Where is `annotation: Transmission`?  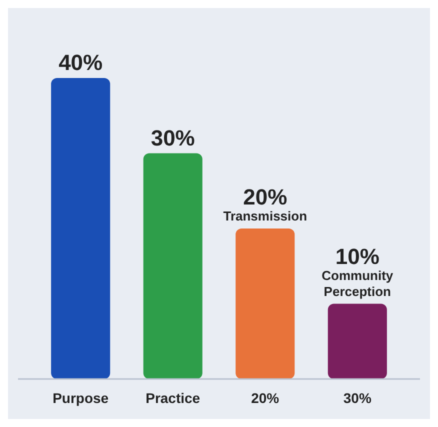
annotation: Transmission is located at coordinates (265, 216).